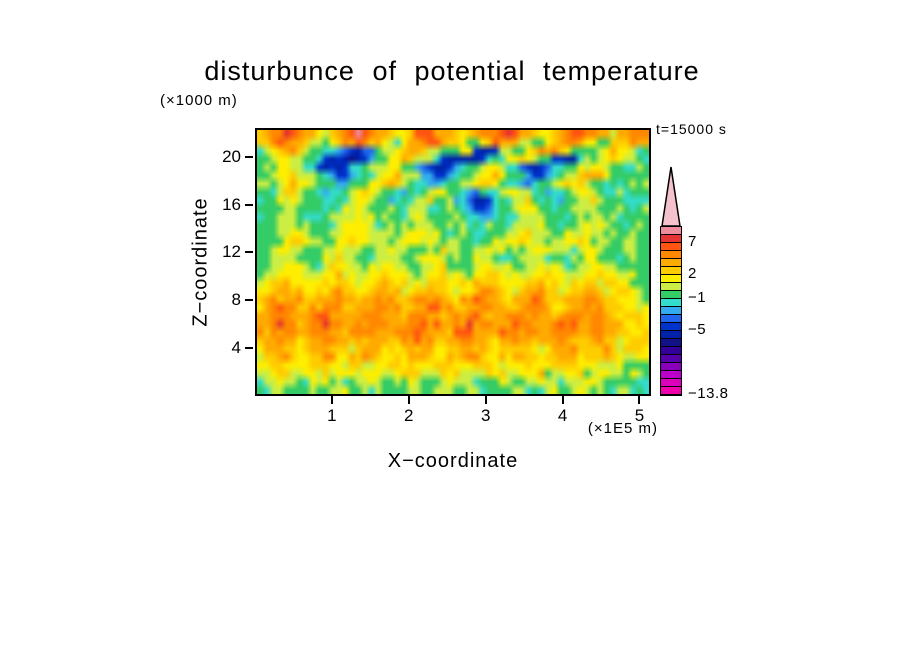 The height and width of the screenshot is (654, 904). Describe the element at coordinates (231, 252) in the screenshot. I see `y-tick-label: 12` at that location.